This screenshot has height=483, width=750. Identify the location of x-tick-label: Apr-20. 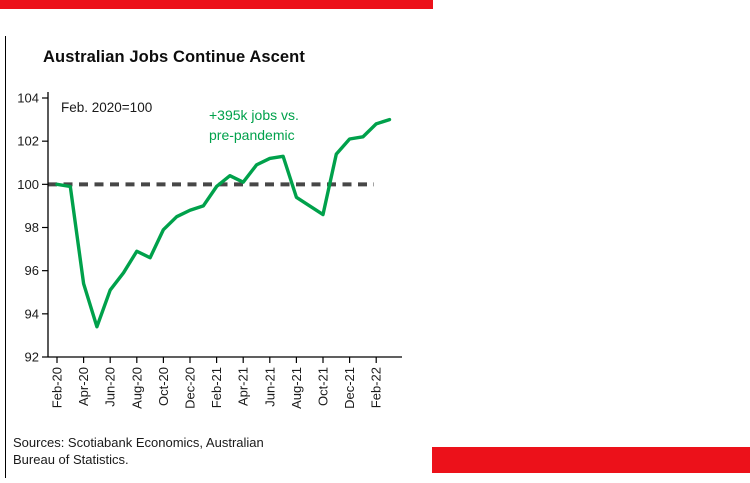
(83, 386).